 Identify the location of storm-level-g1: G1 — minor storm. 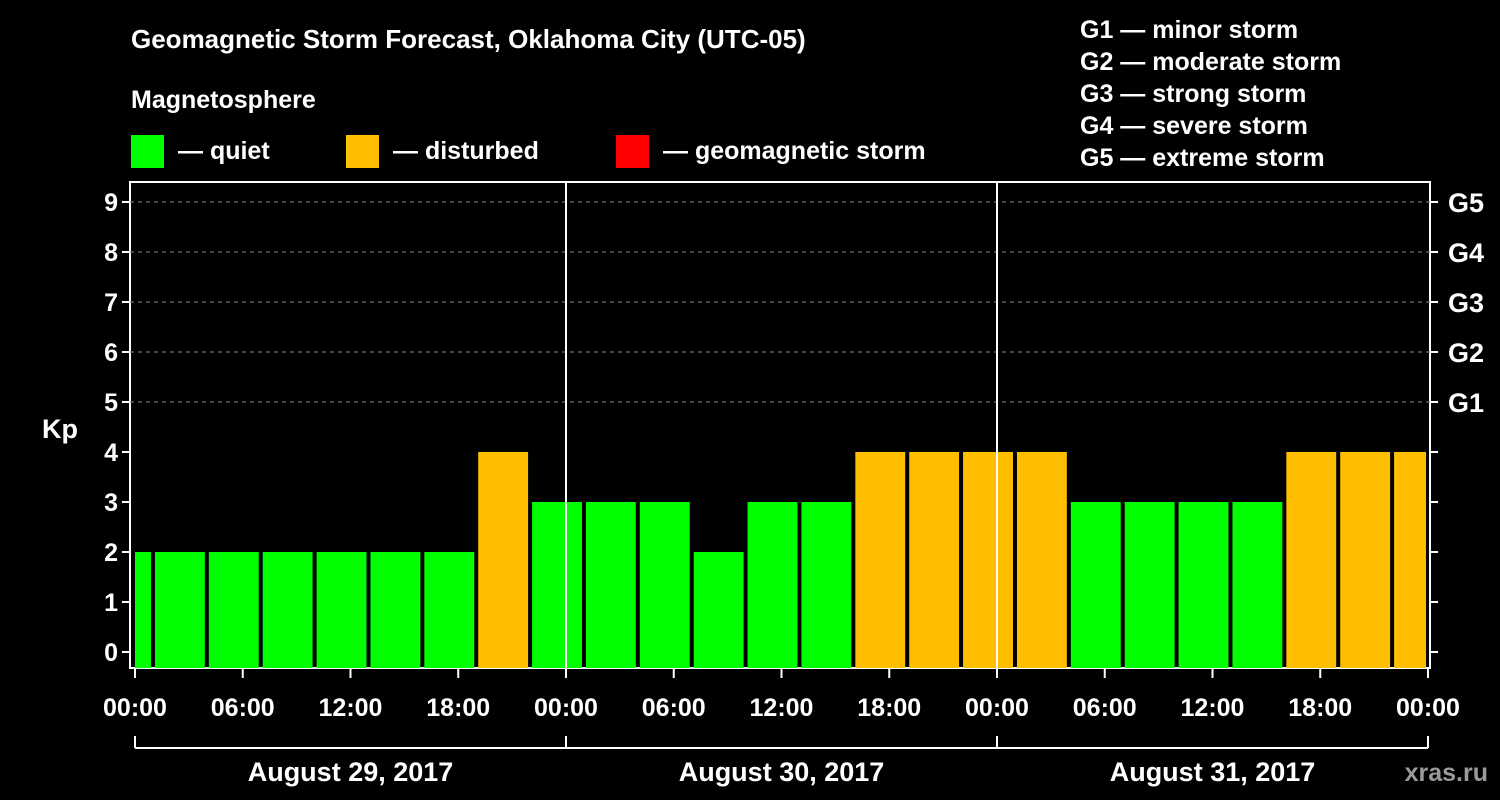
(1189, 30).